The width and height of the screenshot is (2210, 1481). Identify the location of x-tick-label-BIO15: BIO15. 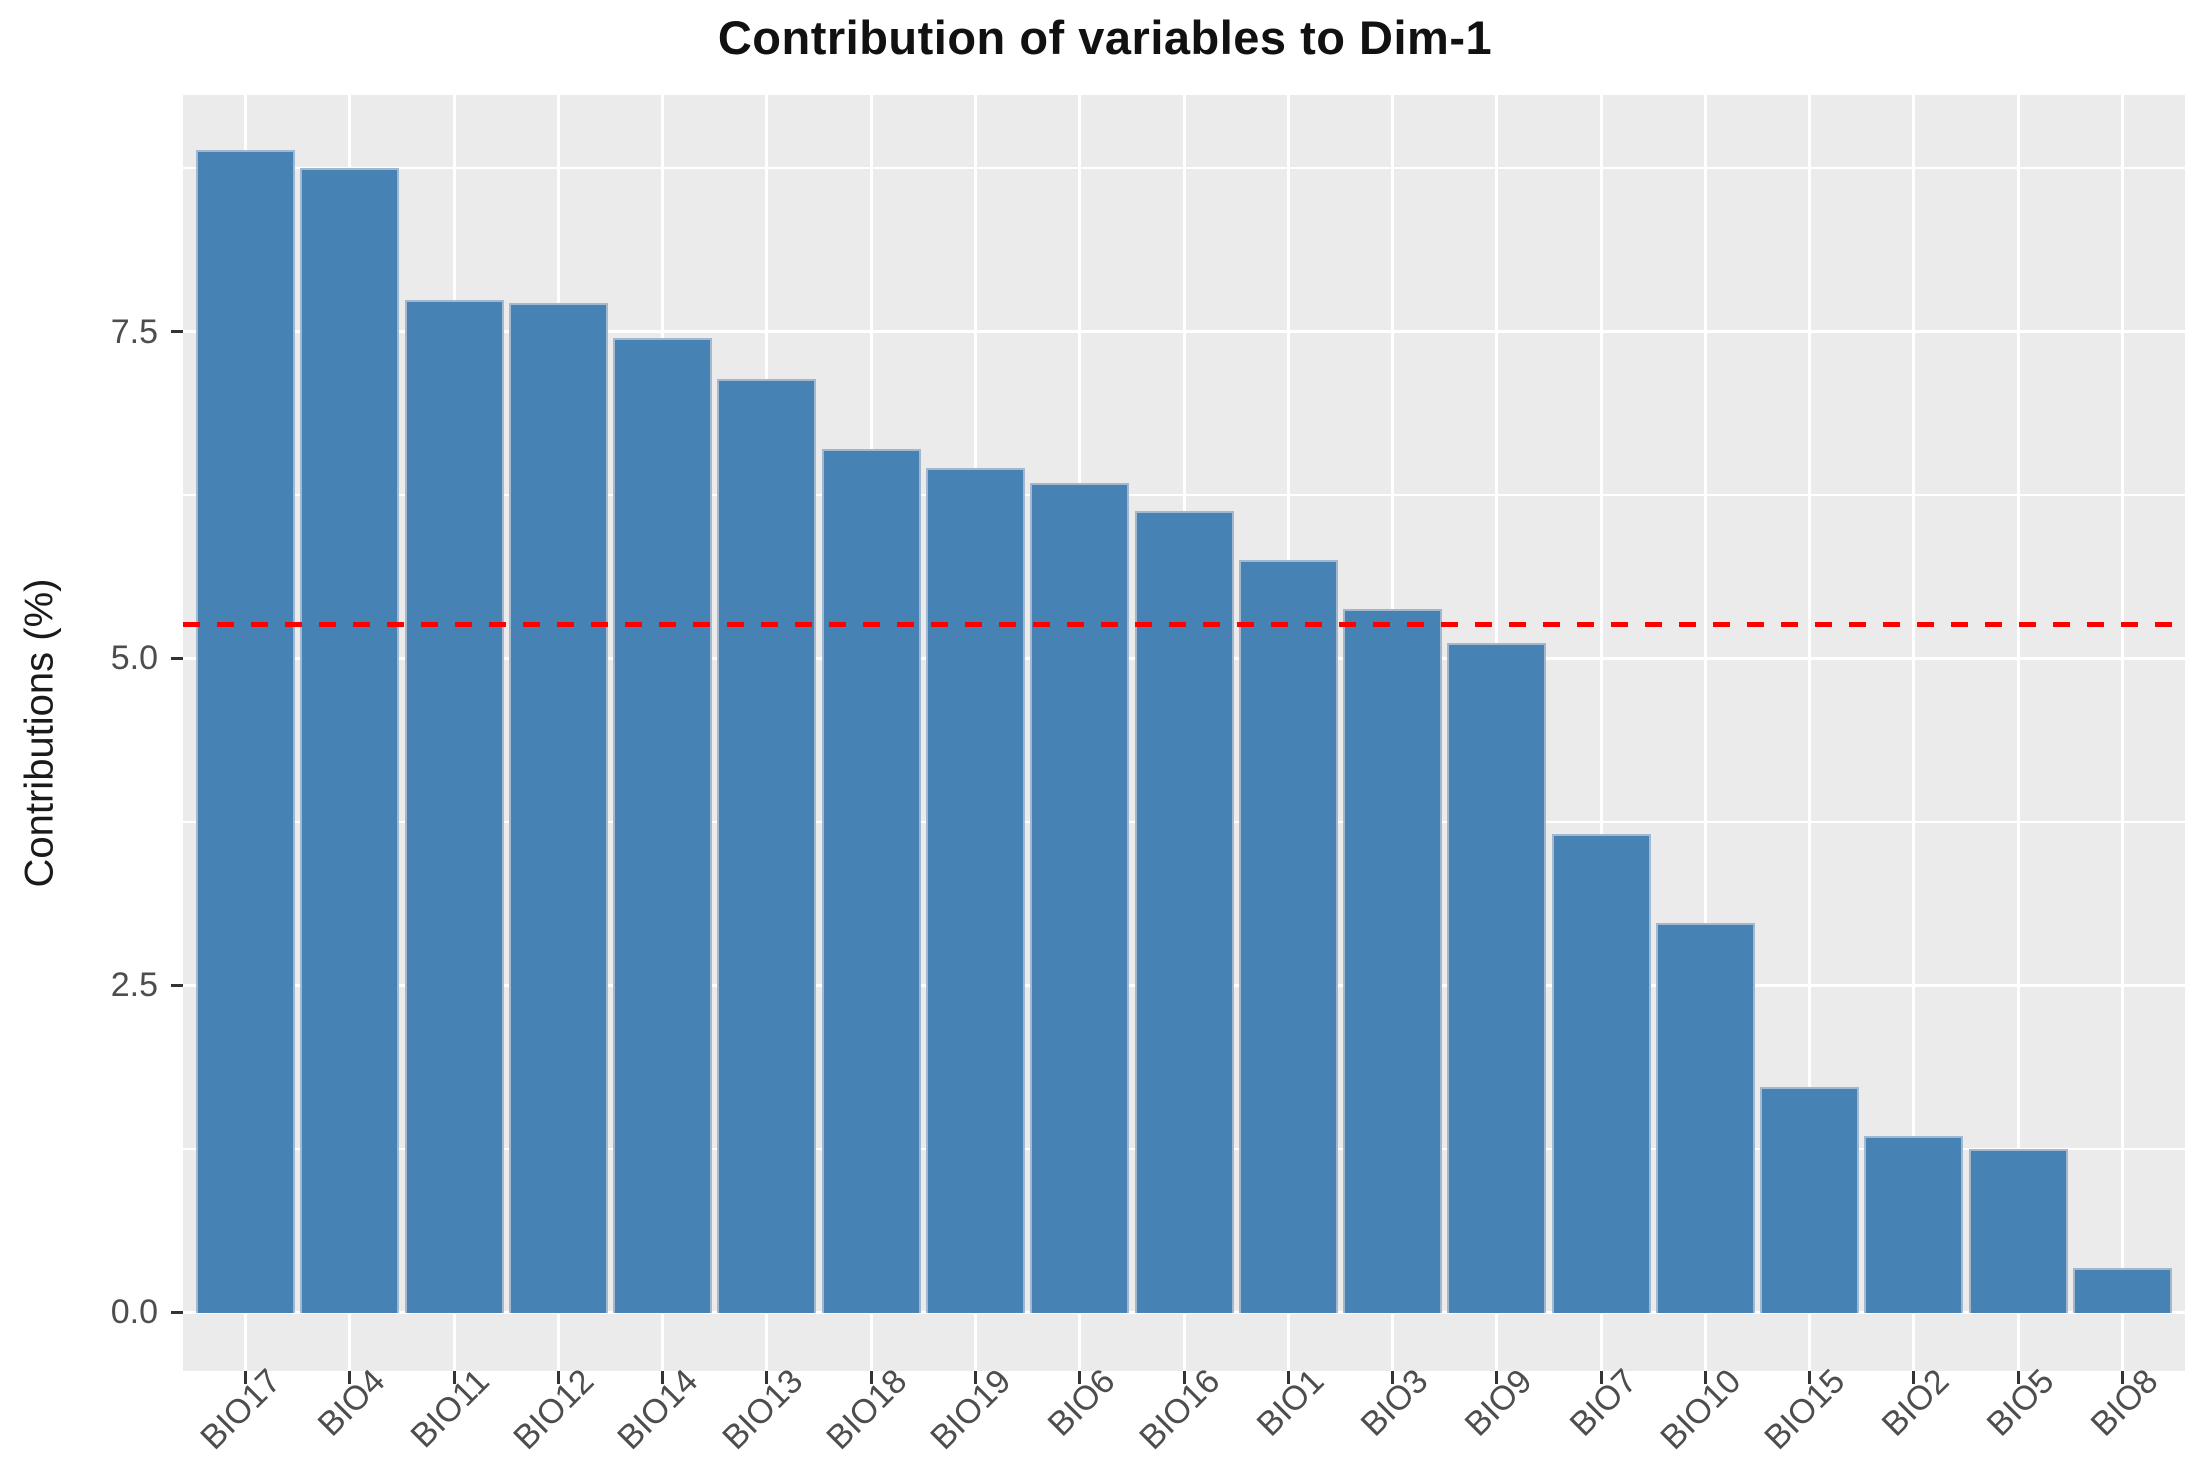
(1805, 1410).